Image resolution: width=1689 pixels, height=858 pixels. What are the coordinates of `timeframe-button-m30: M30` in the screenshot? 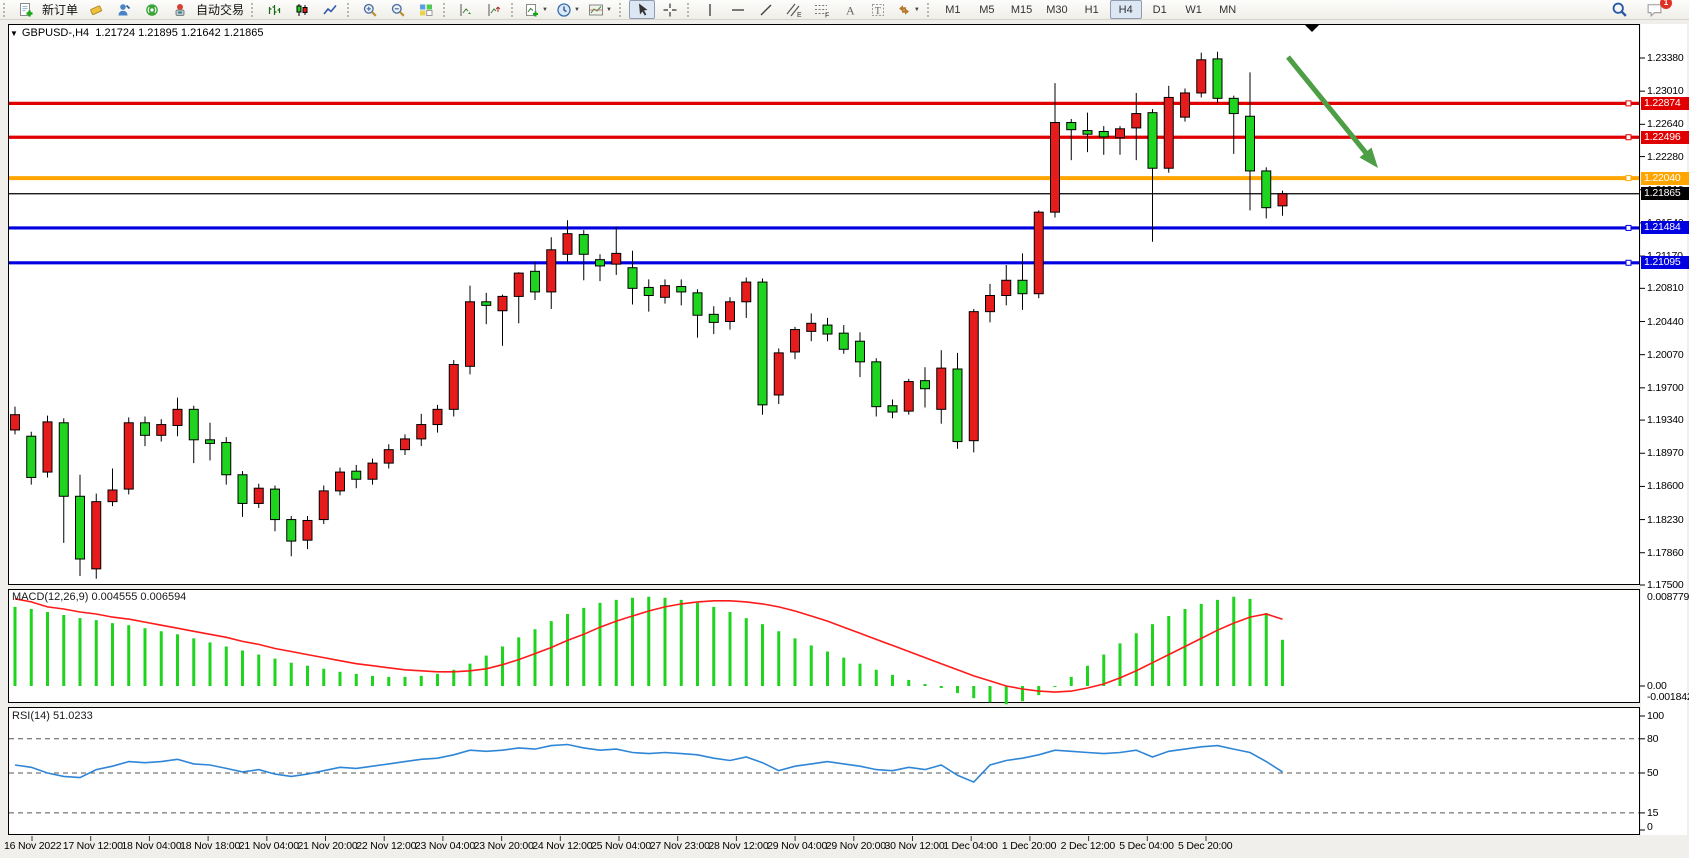 It's located at (1057, 9).